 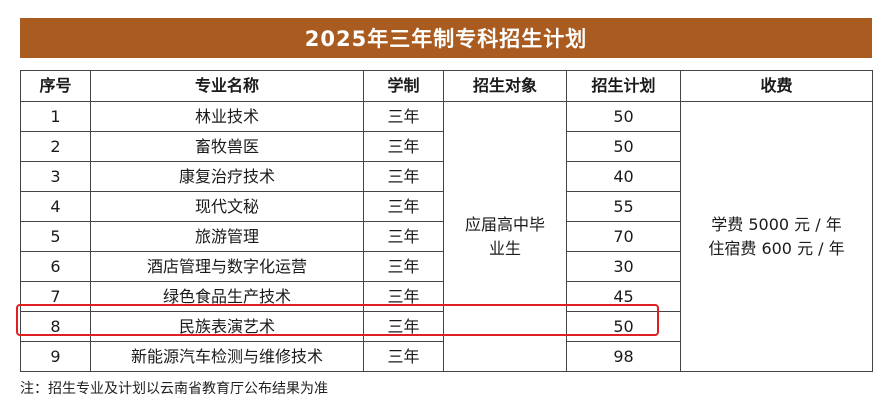 I want to click on row-major: 民族表演艺术, so click(x=227, y=326).